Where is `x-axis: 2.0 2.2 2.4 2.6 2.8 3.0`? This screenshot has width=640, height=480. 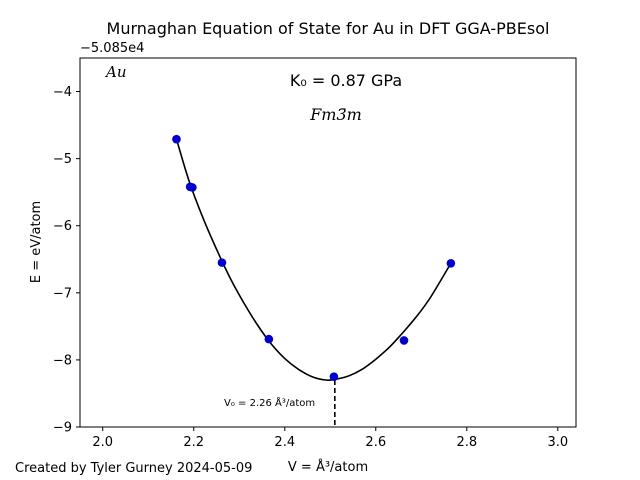
x-axis: 2.0 2.2 2.4 2.6 2.8 3.0 is located at coordinates (330, 438).